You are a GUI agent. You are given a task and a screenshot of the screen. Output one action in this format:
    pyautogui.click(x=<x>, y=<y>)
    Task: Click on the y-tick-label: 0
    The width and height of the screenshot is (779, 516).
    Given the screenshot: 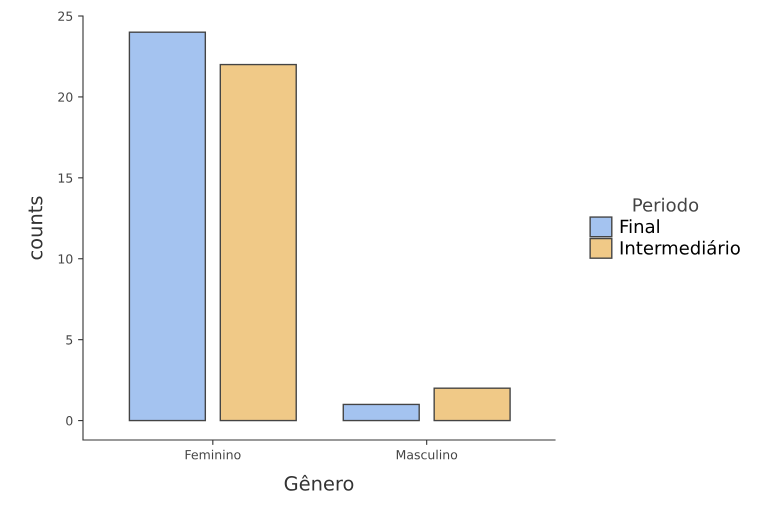 What is the action you would take?
    pyautogui.click(x=69, y=421)
    